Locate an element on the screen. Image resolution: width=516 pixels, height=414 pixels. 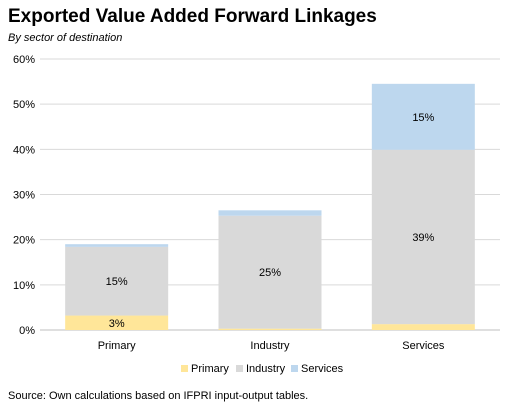
legend-label-services: Services is located at coordinates (322, 369).